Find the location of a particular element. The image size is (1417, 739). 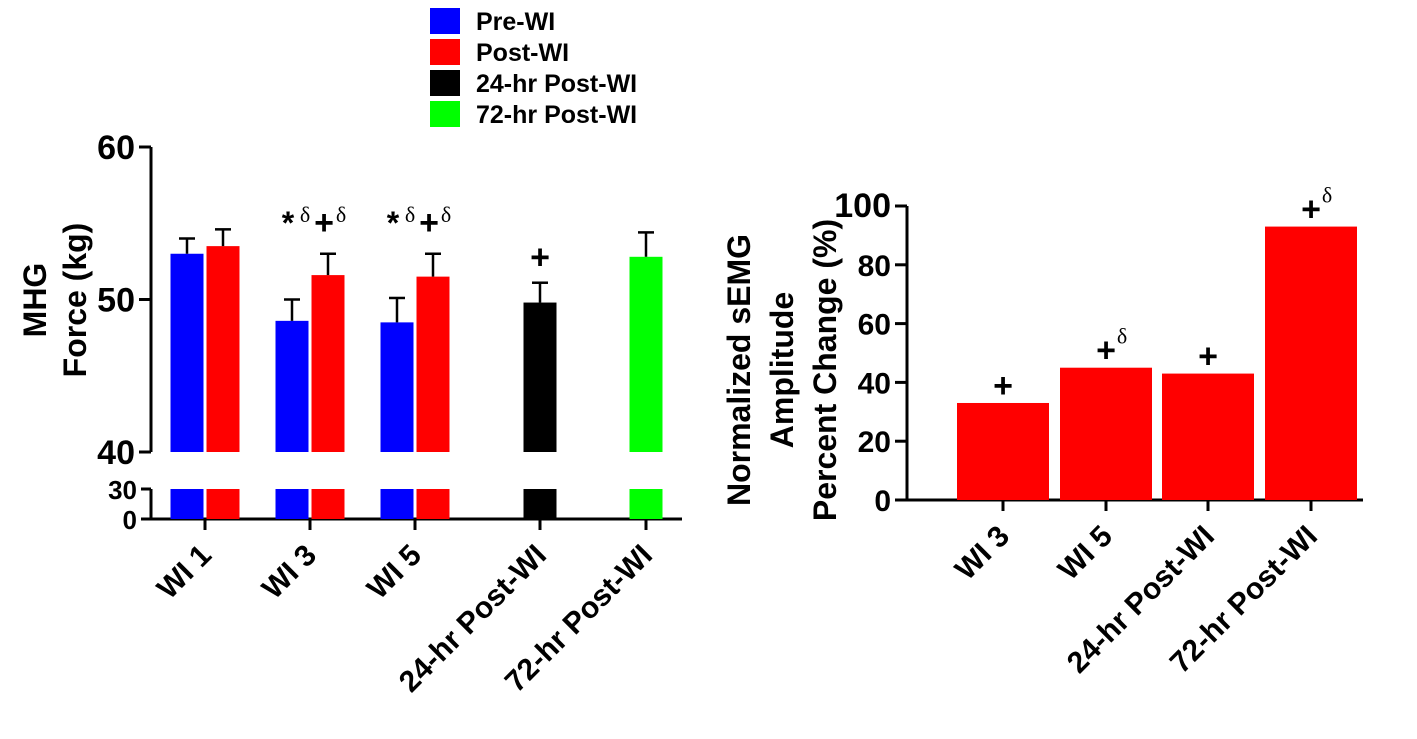

left-y-tick-label-30: 30 is located at coordinates (122, 490).